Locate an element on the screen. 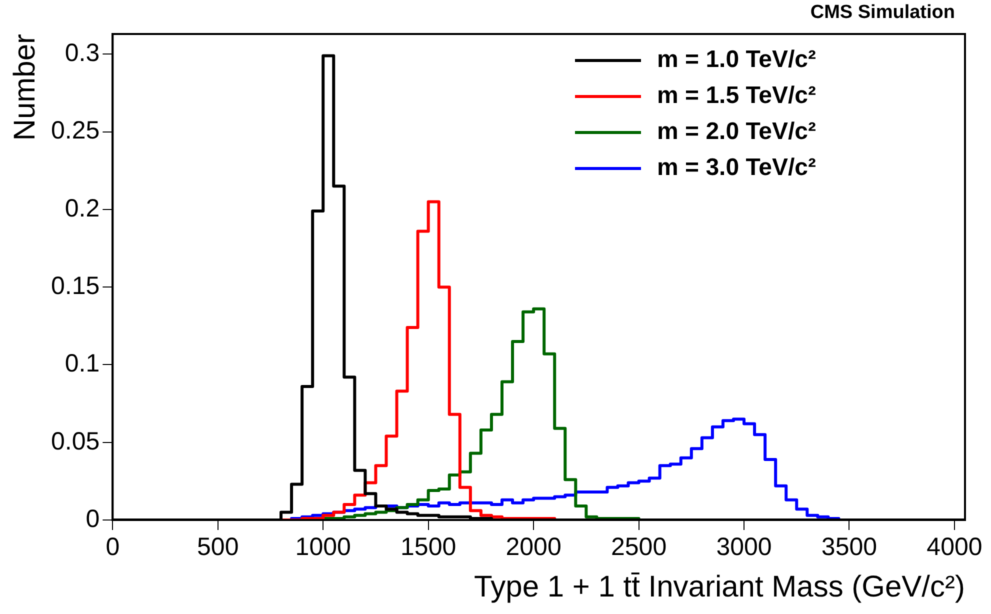  y-axis-title: Number is located at coordinates (25, 87).